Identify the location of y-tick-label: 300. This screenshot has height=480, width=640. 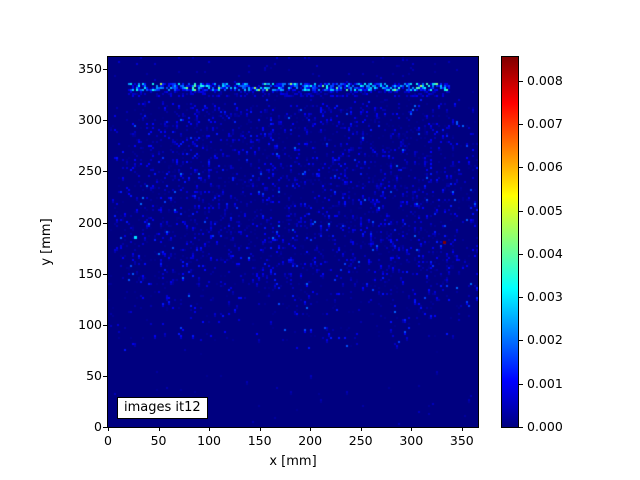
(90, 120).